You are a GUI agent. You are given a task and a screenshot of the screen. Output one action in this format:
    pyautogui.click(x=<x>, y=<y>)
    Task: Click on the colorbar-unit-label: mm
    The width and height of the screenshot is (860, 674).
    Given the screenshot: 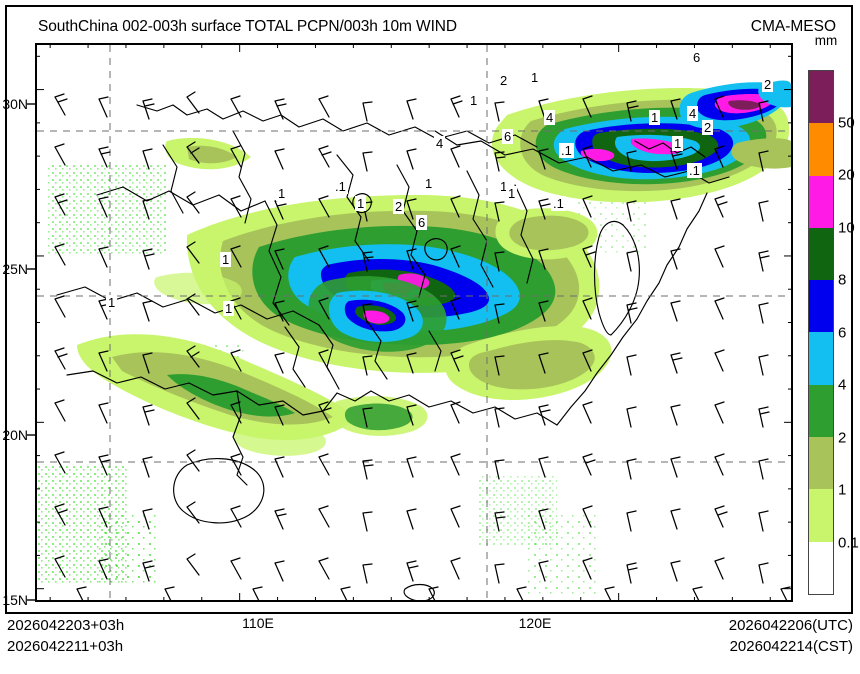 What is the action you would take?
    pyautogui.click(x=826, y=40)
    